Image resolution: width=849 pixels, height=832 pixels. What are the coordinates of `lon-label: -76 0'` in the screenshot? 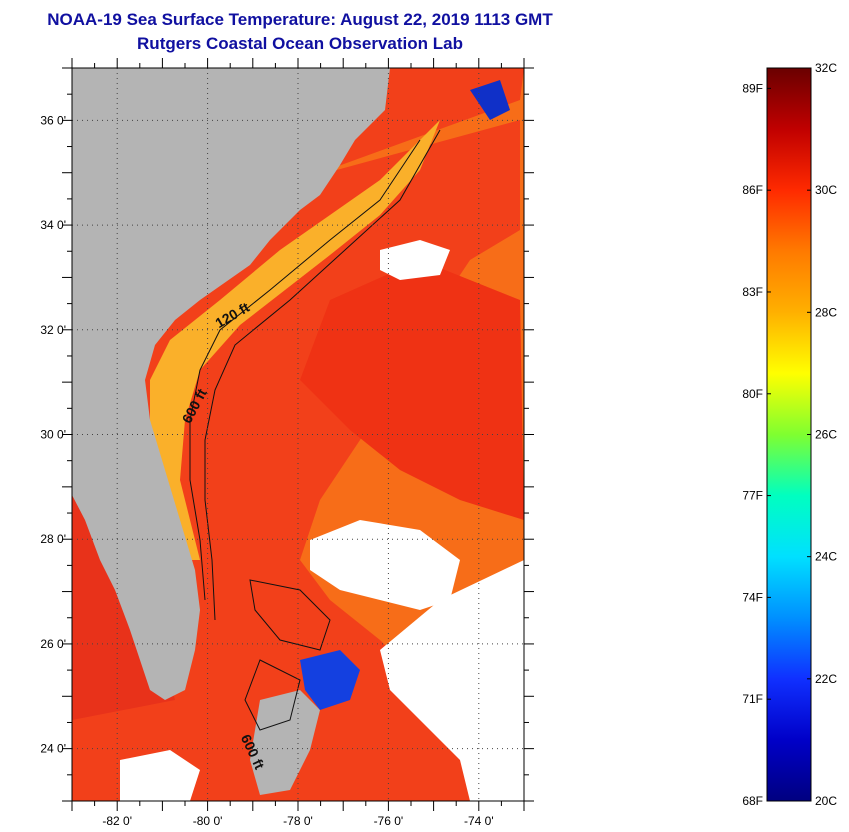 It's located at (389, 821).